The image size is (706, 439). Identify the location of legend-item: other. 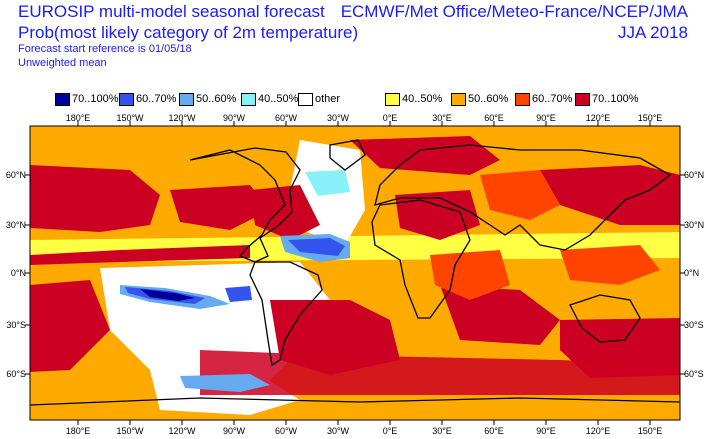
(319, 100).